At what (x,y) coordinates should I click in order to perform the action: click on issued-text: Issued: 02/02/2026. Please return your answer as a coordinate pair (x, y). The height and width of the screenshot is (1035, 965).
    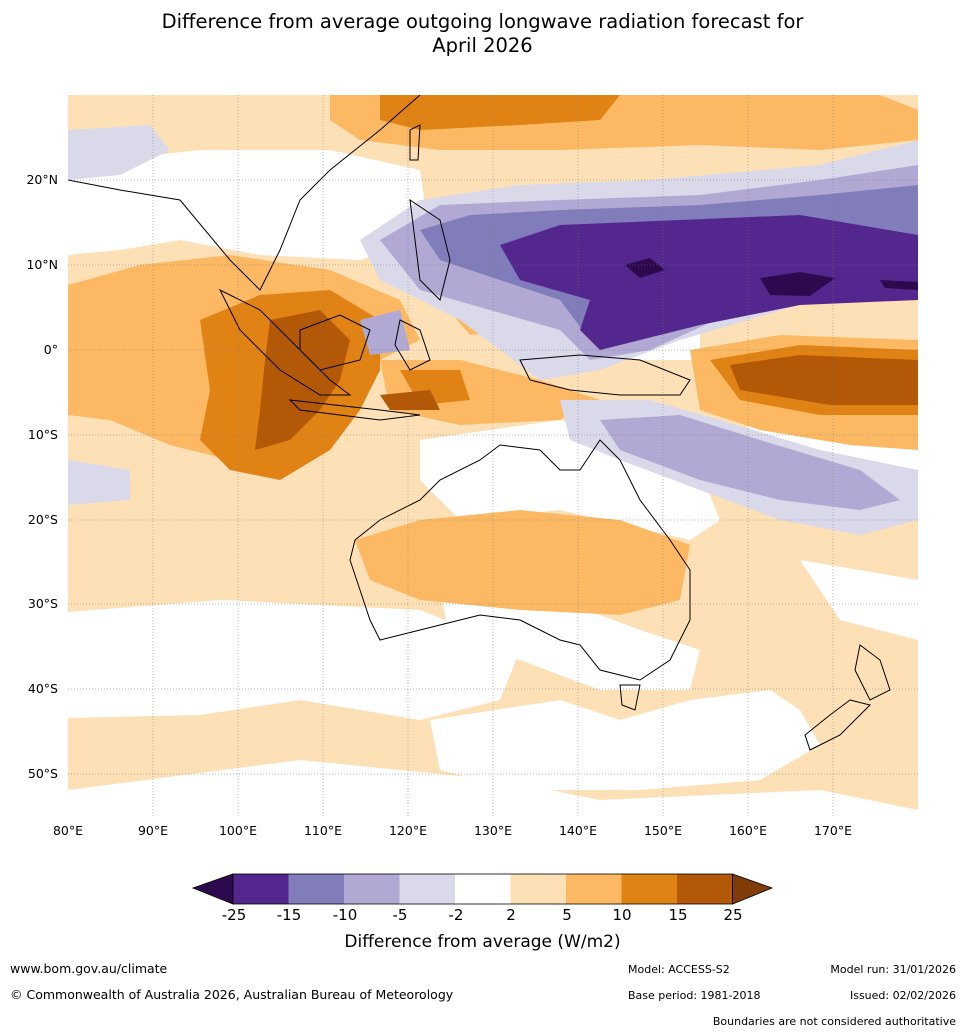
    Looking at the image, I should click on (902, 995).